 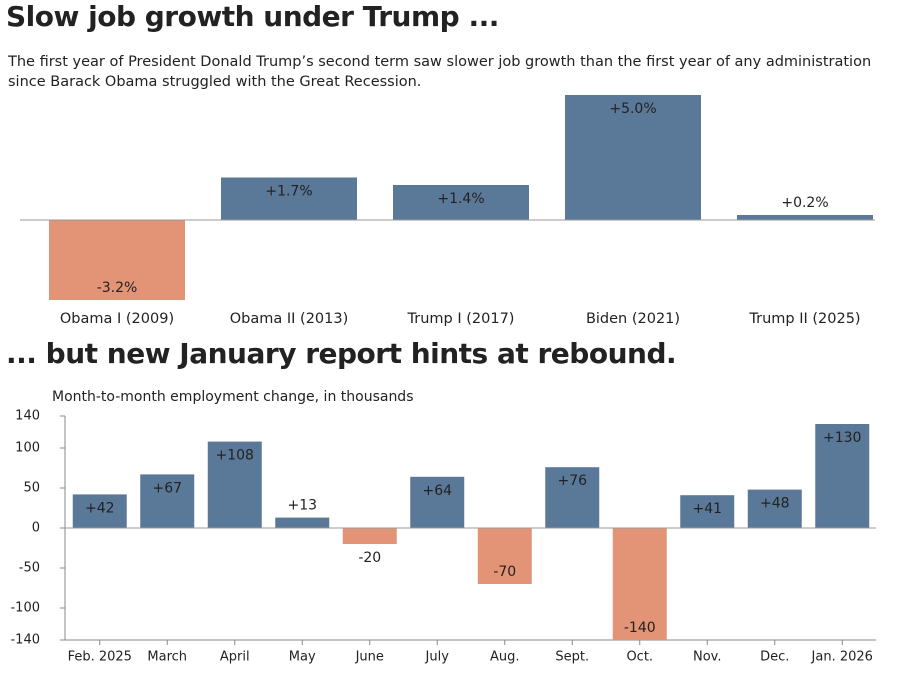 What do you see at coordinates (100, 657) in the screenshot?
I see `x-tick-label: Feb. 2025` at bounding box center [100, 657].